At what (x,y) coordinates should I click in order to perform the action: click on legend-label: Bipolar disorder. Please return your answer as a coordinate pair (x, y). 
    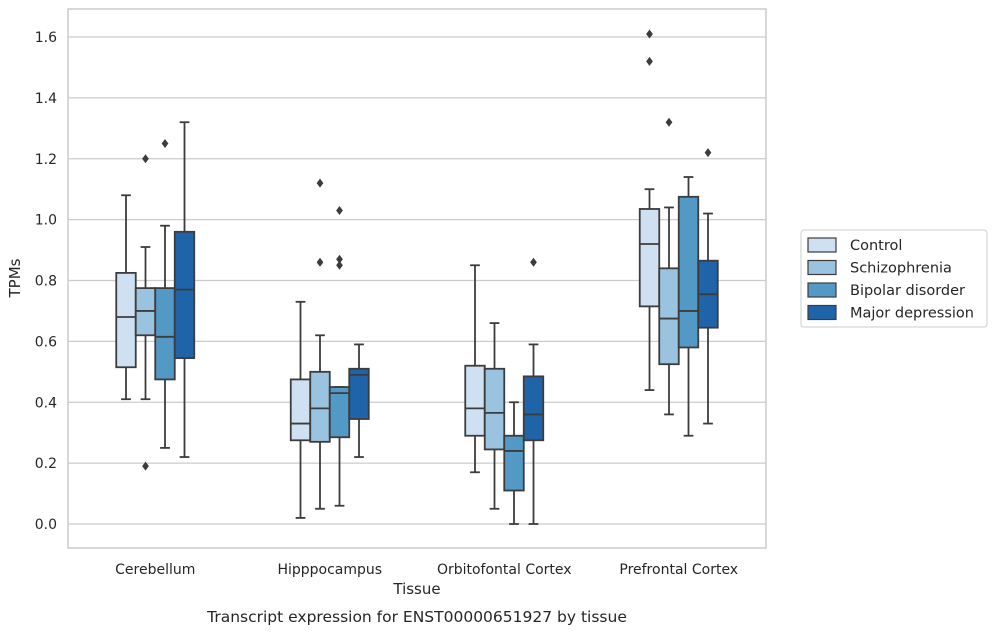
    Looking at the image, I should click on (907, 291).